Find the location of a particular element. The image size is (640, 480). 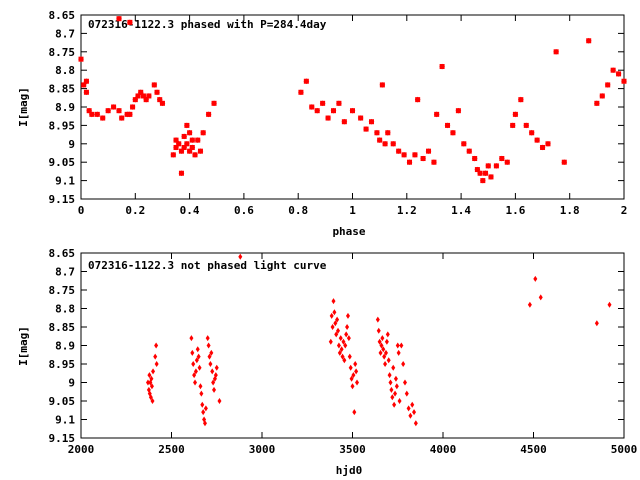

x-tick-label: 3500 is located at coordinates (352, 449).